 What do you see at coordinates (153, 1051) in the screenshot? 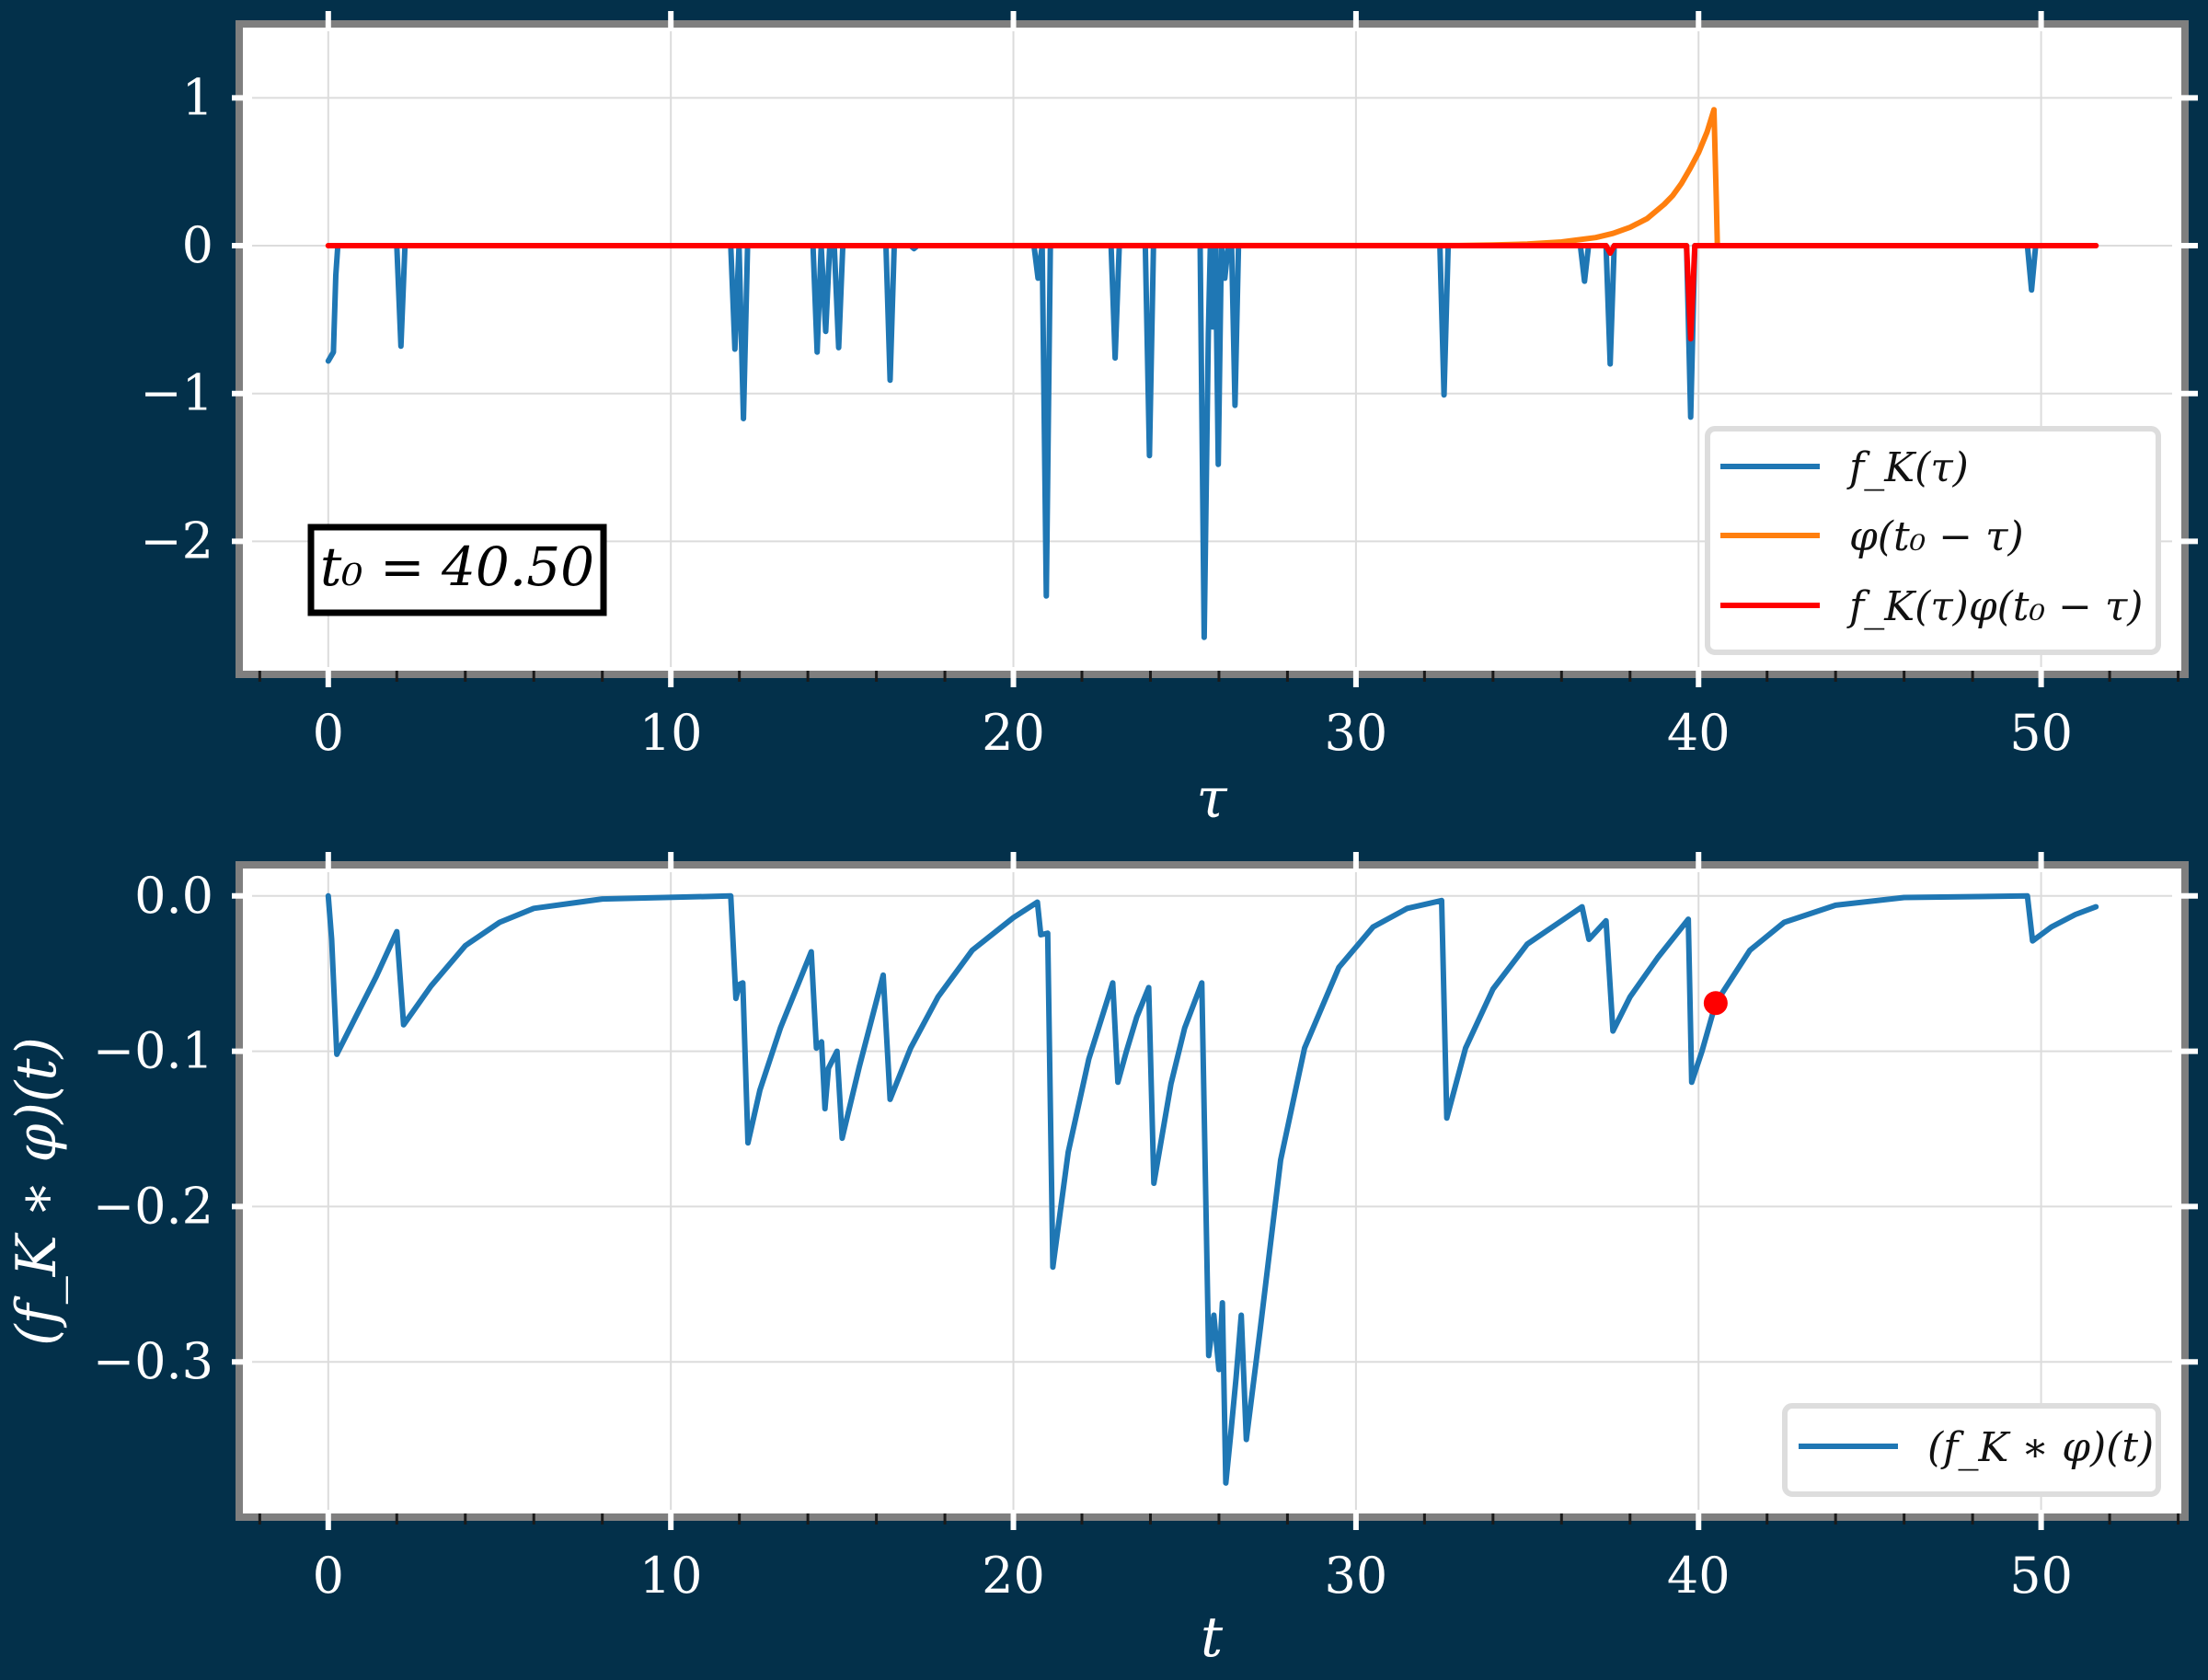
I see `bottom-ytick-label: −0.1` at bounding box center [153, 1051].